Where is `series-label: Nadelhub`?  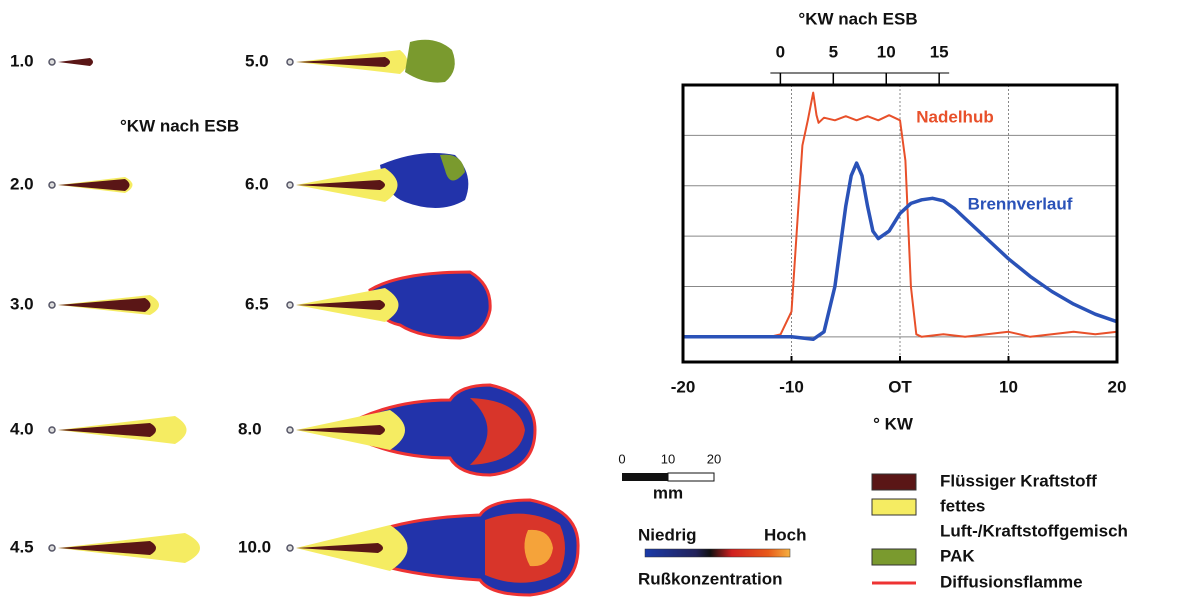 series-label: Nadelhub is located at coordinates (954, 116).